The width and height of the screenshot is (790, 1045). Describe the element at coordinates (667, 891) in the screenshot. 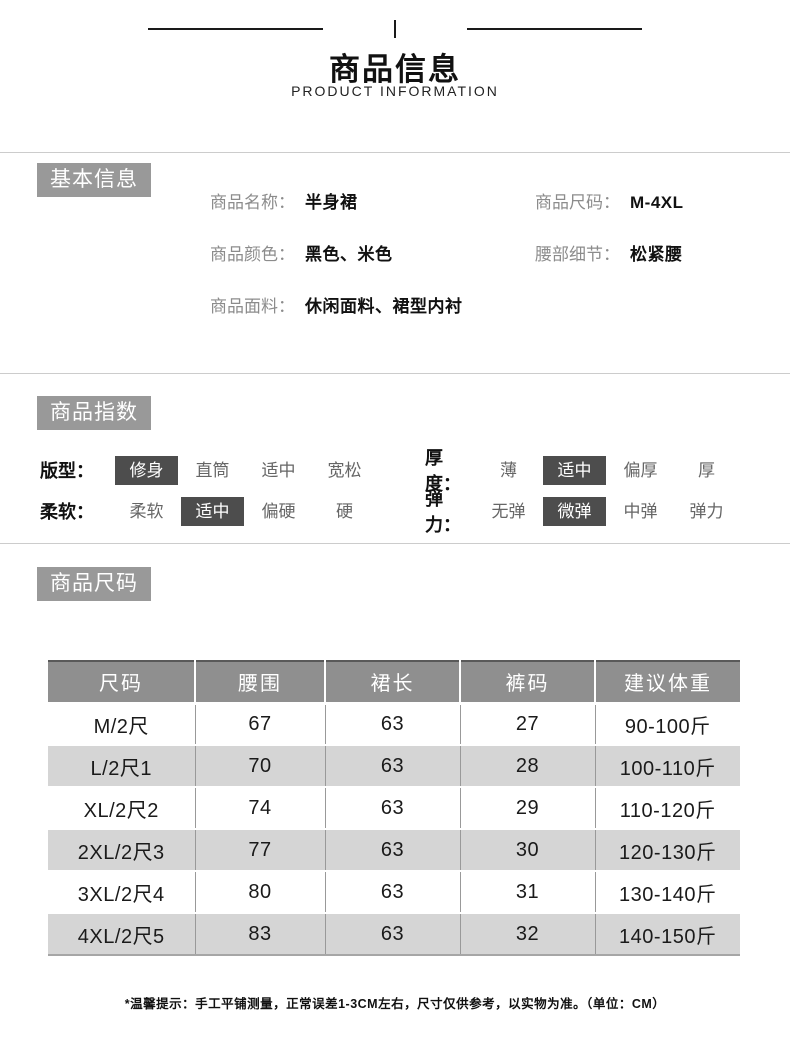

I see `cell-weight: 130-140斤` at that location.